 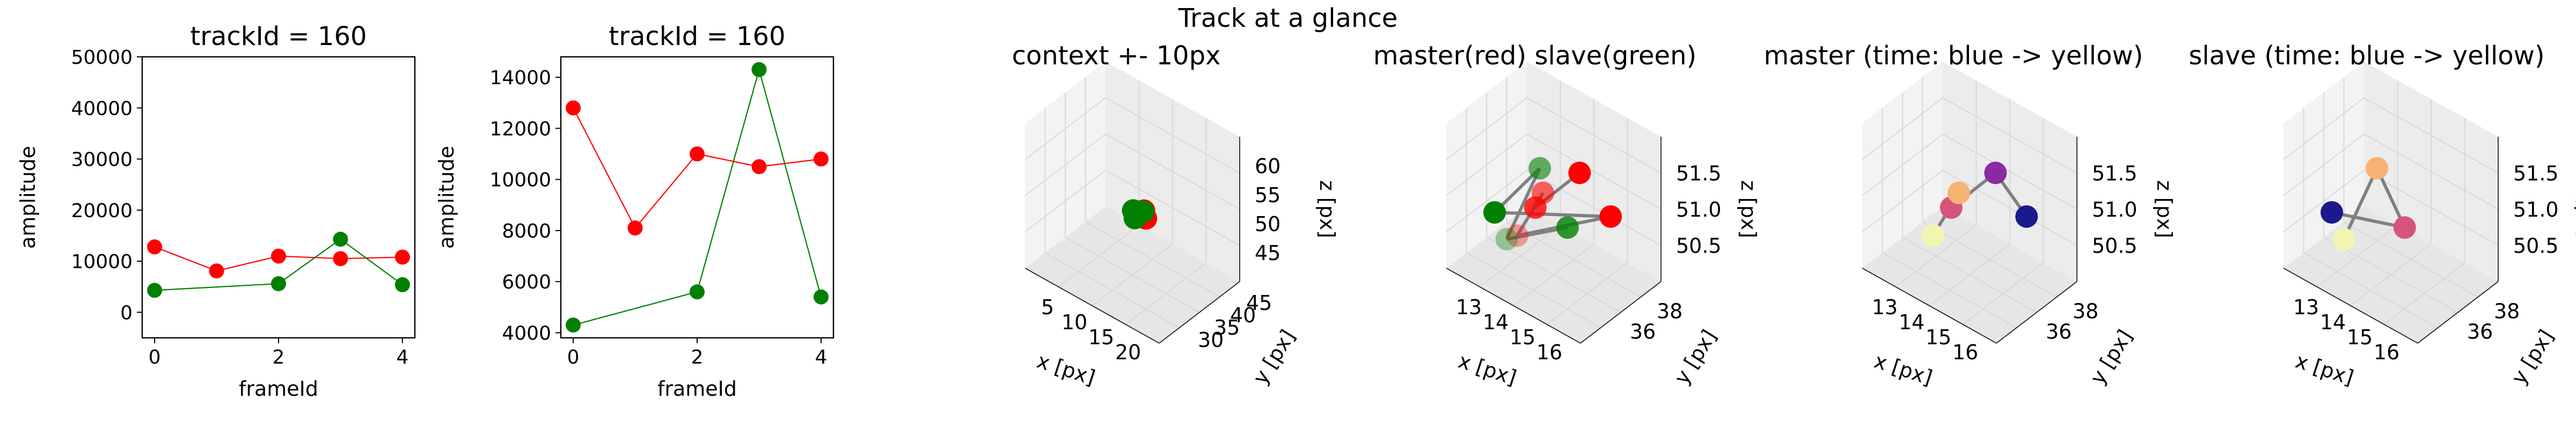 I want to click on y-tick-label: 4000, so click(x=526, y=333).